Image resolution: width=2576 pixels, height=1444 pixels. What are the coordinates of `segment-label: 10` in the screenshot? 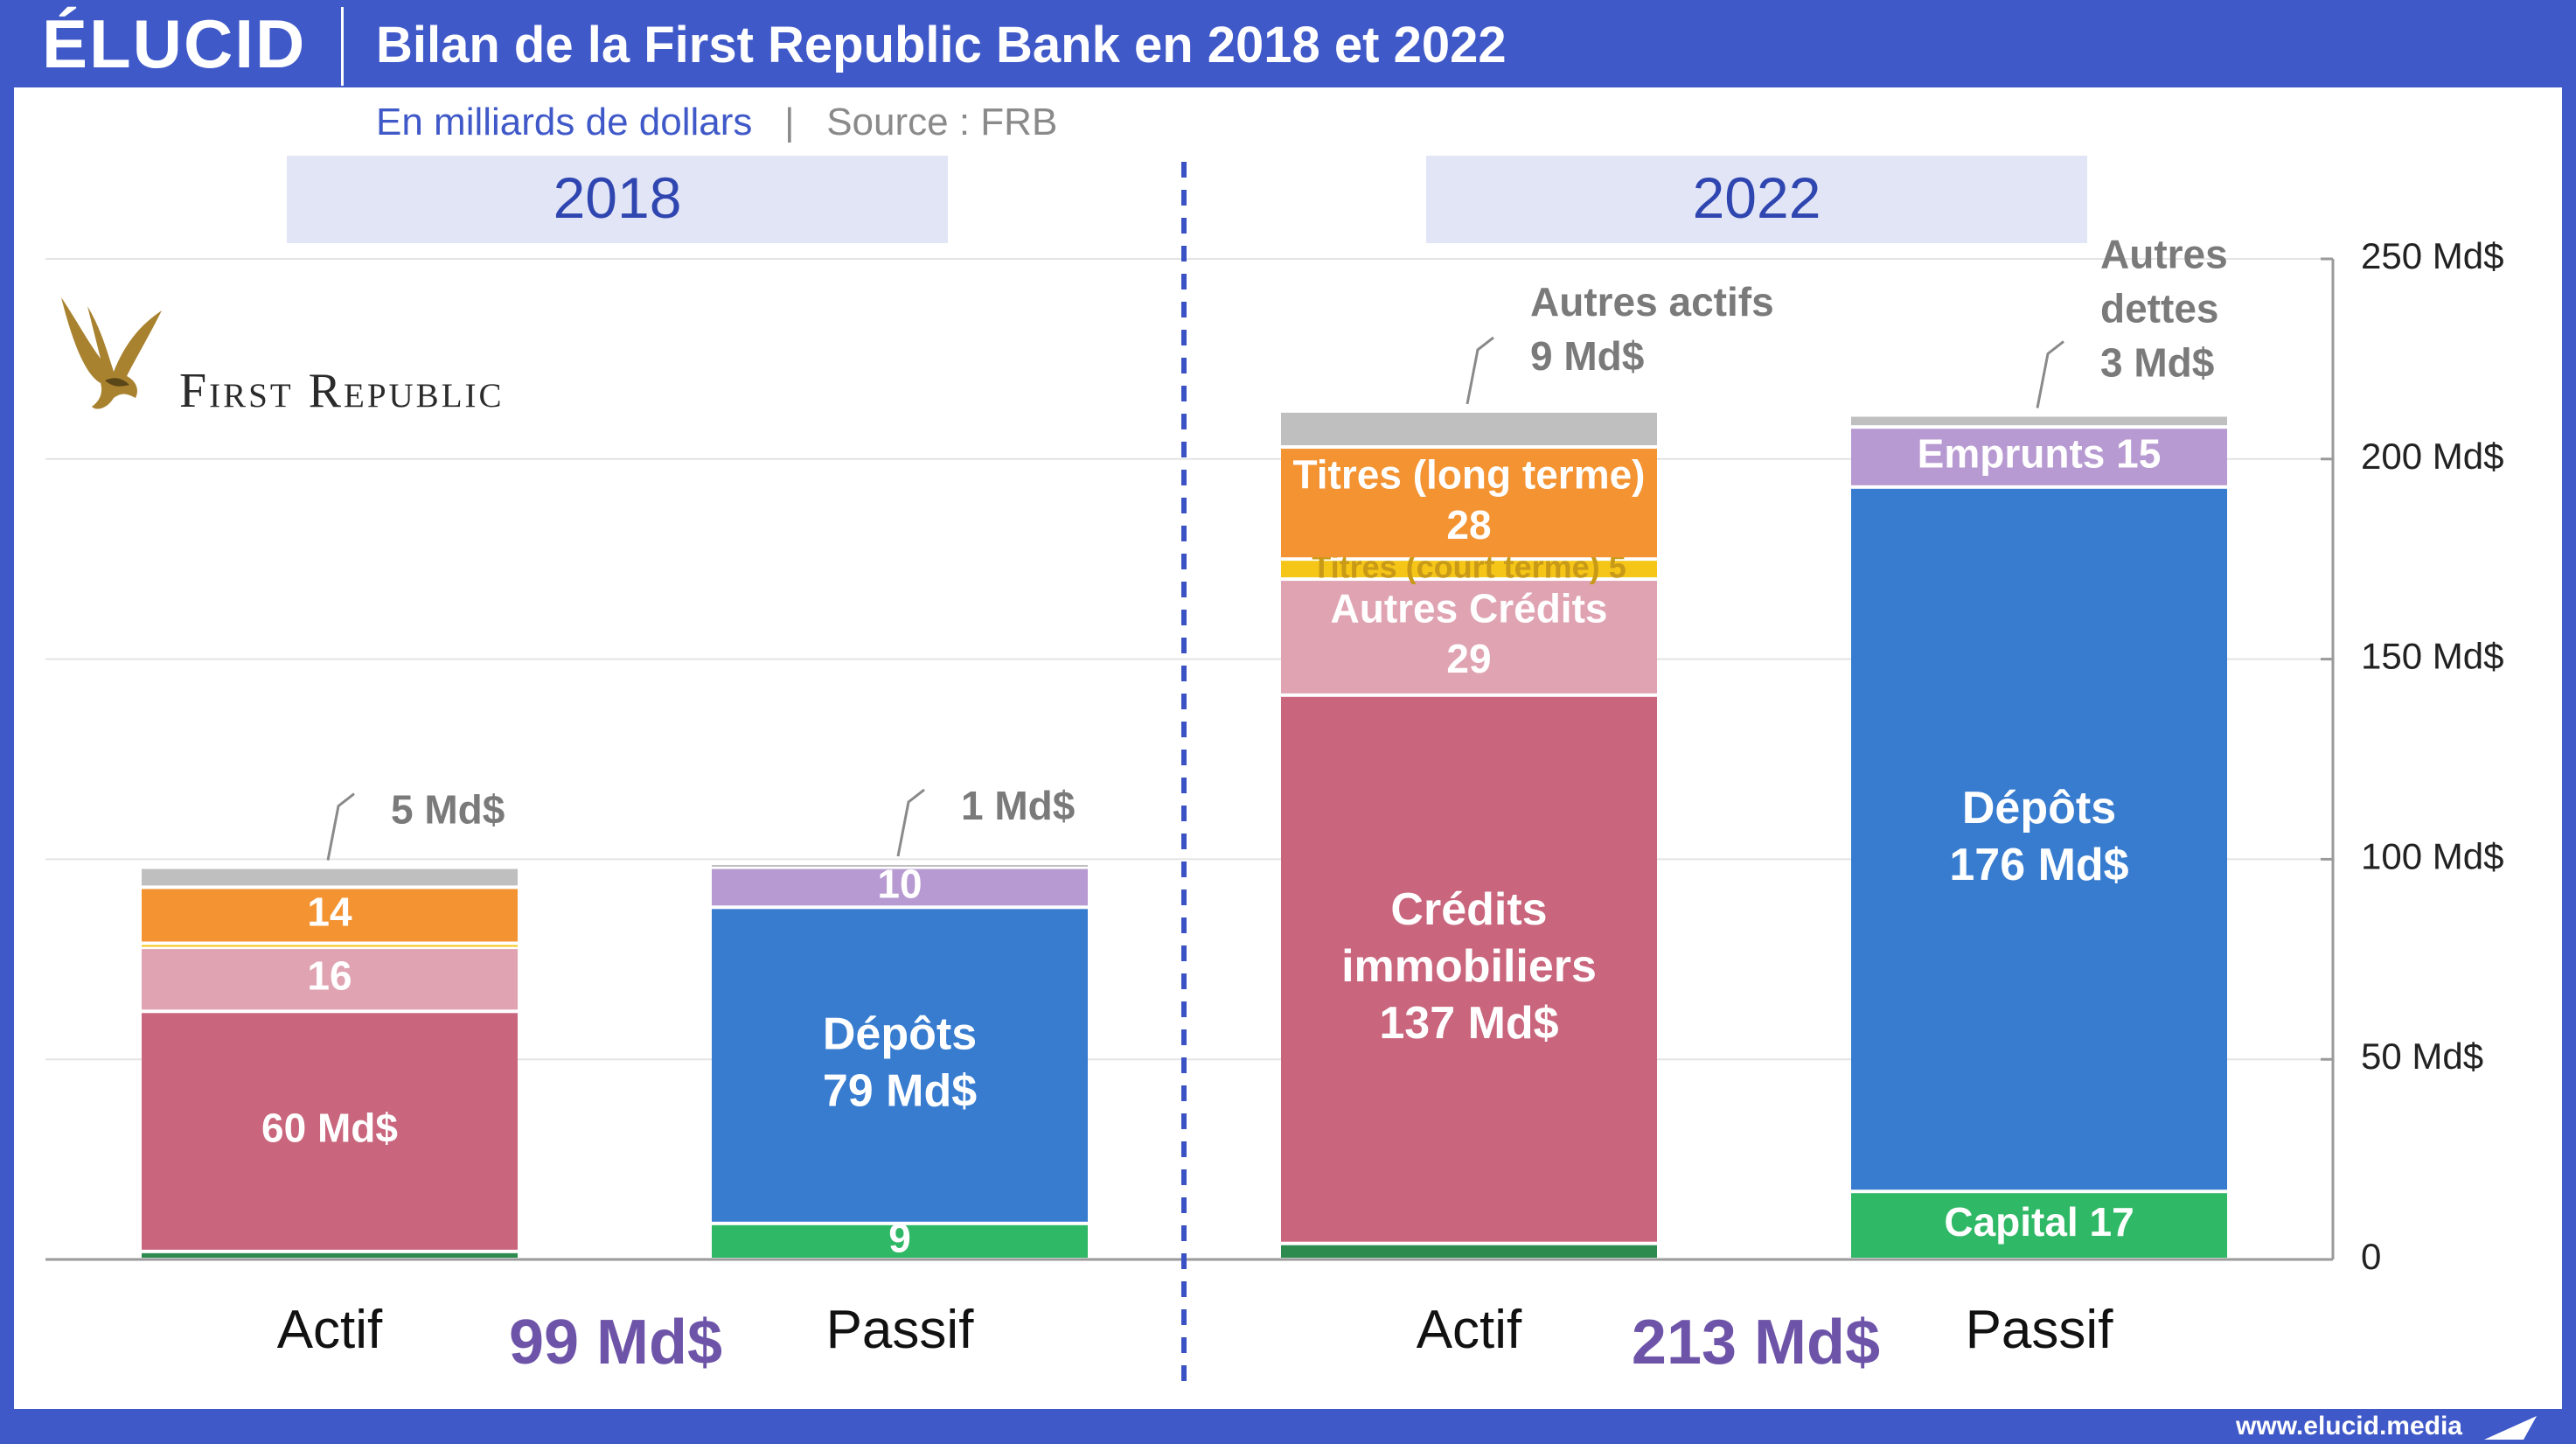 It's located at (899, 885).